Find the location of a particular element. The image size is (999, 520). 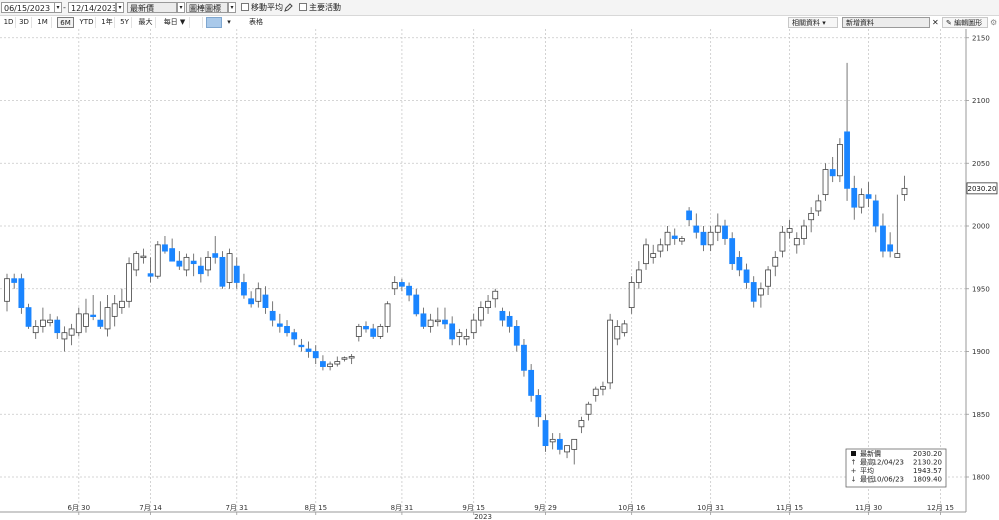

frequency-select: 每日 ▼ is located at coordinates (175, 22).